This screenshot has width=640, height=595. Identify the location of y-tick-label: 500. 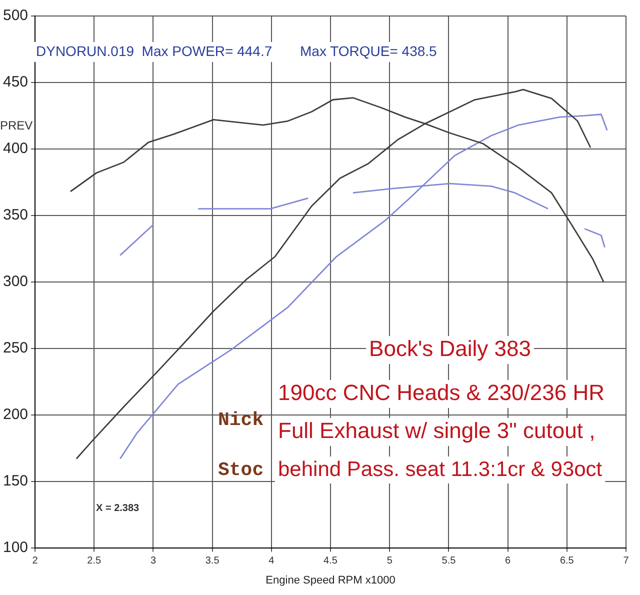
(15, 15).